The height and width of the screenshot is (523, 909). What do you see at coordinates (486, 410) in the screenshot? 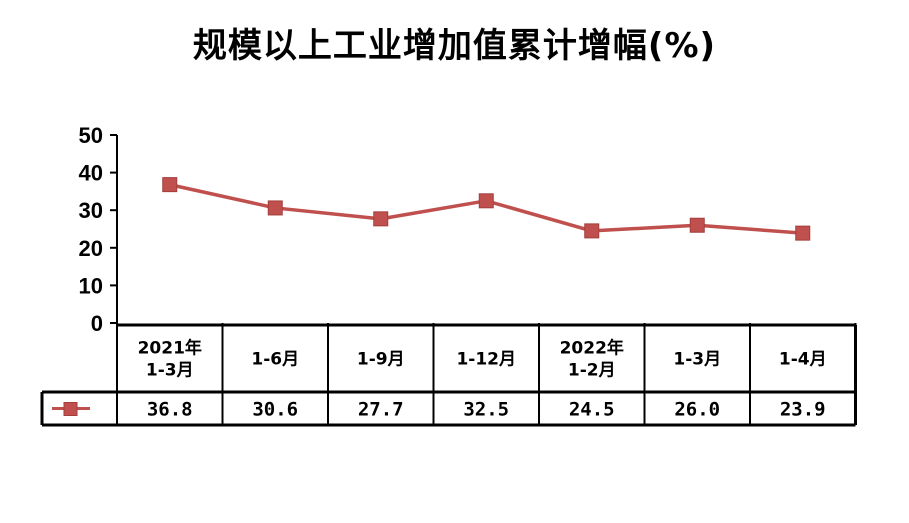
I see `data-table-value: 32.5` at bounding box center [486, 410].